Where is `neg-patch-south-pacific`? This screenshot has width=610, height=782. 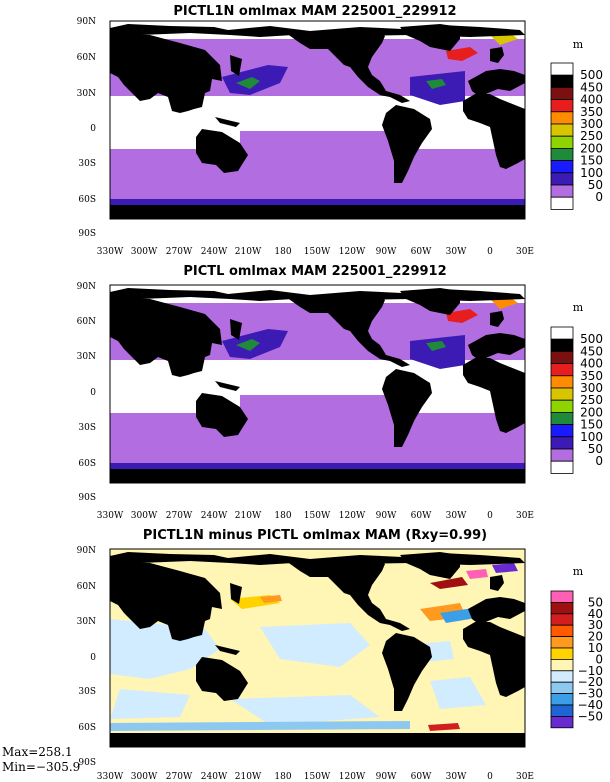 neg-patch-south-pacific is located at coordinates (305, 710).